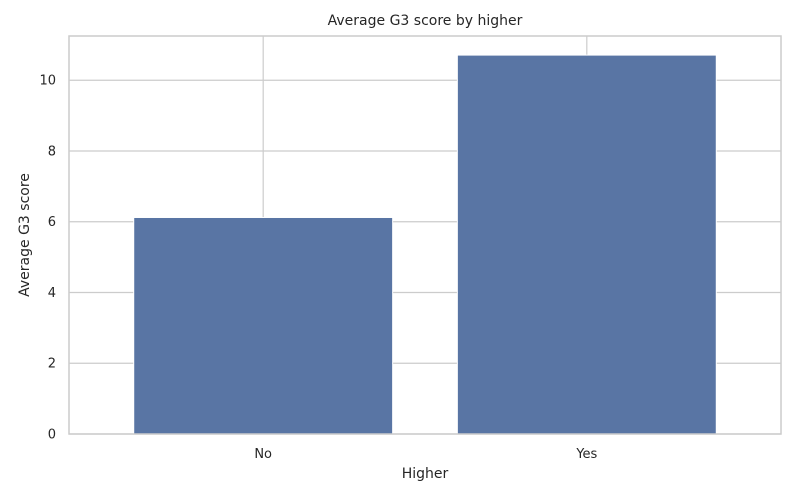  What do you see at coordinates (47, 258) in the screenshot?
I see `y-tick-labels: 0 2 4 6 8 10` at bounding box center [47, 258].